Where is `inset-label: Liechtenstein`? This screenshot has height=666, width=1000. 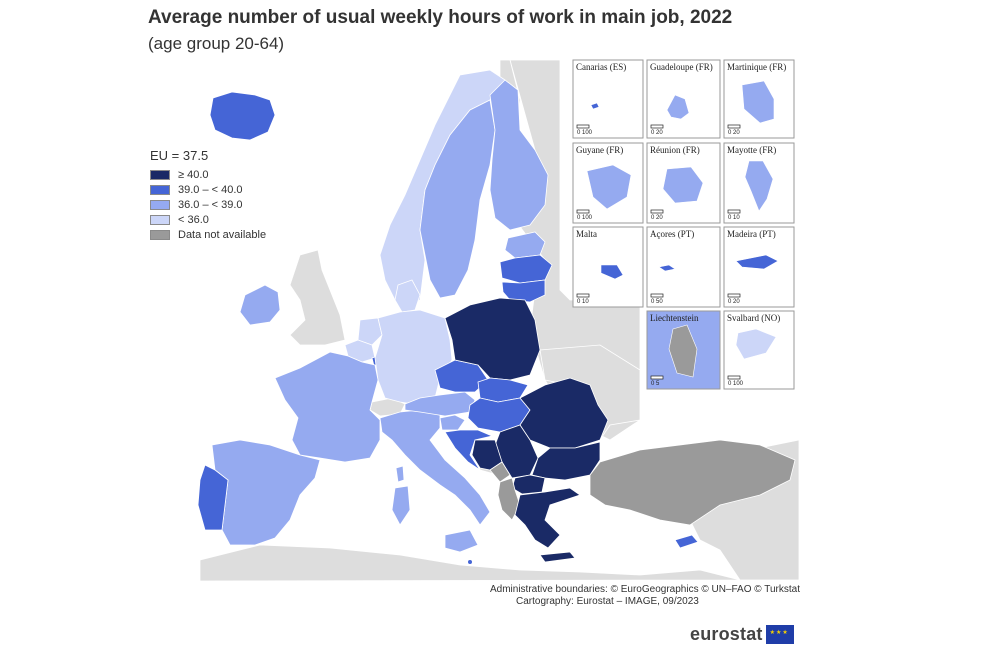 inset-label: Liechtenstein is located at coordinates (674, 318).